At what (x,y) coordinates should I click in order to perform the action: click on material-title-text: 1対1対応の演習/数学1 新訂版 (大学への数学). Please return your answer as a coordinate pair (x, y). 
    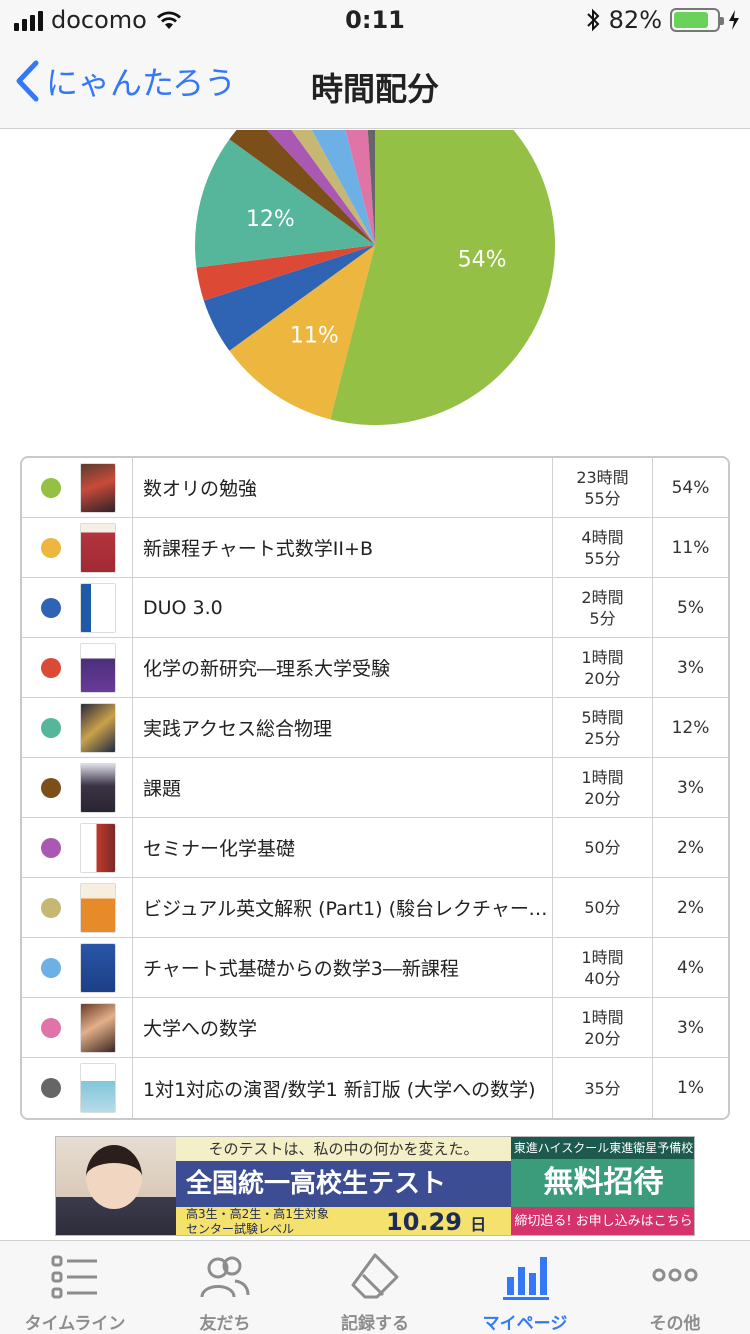
    Looking at the image, I should click on (339, 1089).